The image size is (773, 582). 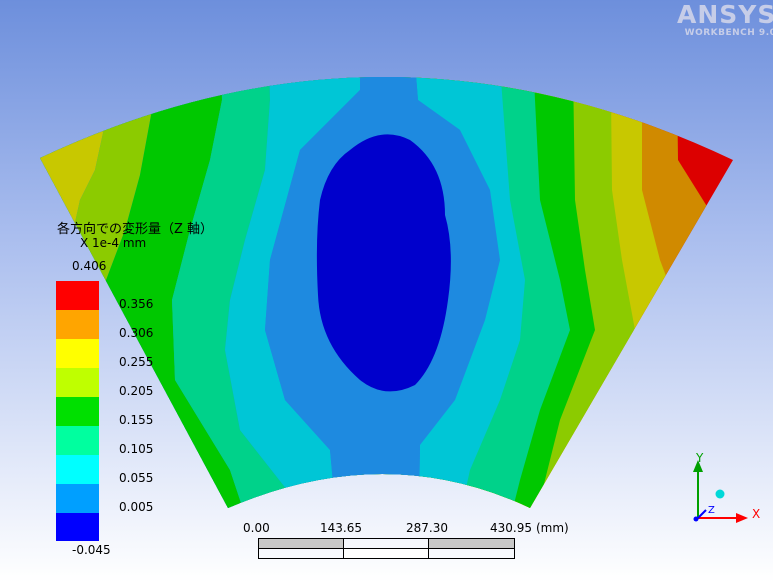 What do you see at coordinates (136, 391) in the screenshot?
I see `legend-label: 0.205` at bounding box center [136, 391].